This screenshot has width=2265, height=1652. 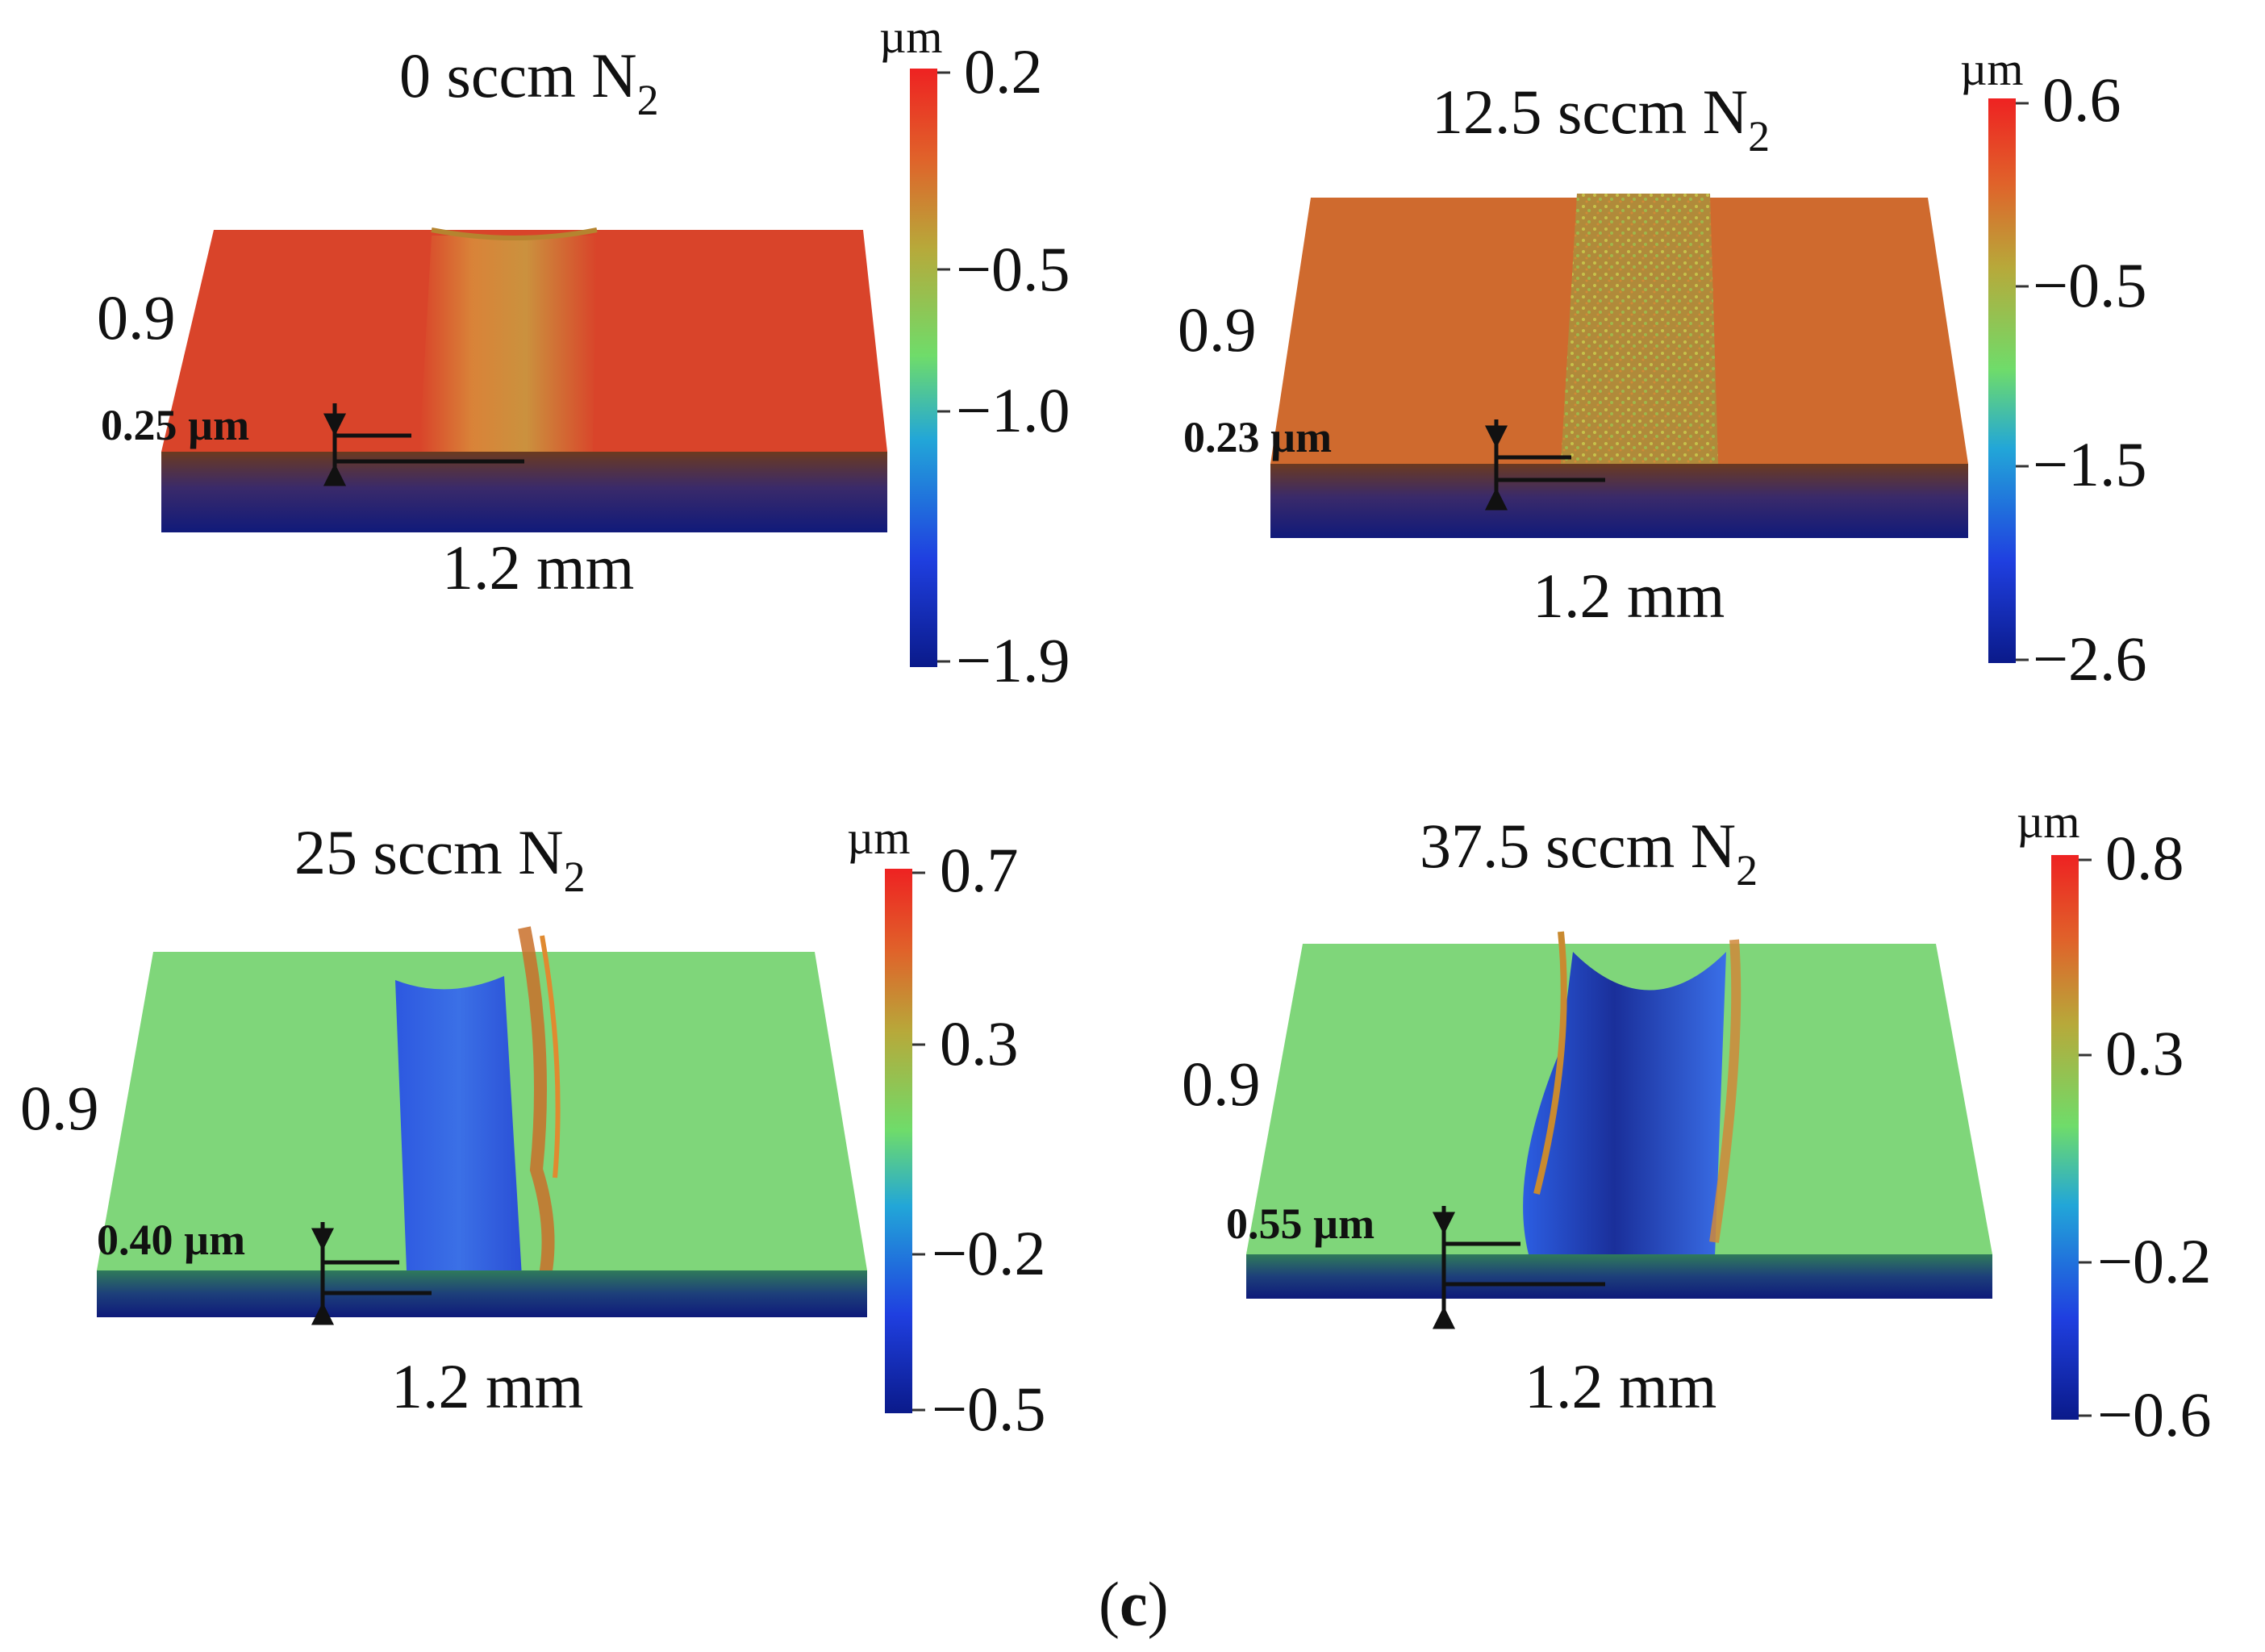 What do you see at coordinates (1013, 410) in the screenshot?
I see `colorbar-tick-label: −1.0` at bounding box center [1013, 410].